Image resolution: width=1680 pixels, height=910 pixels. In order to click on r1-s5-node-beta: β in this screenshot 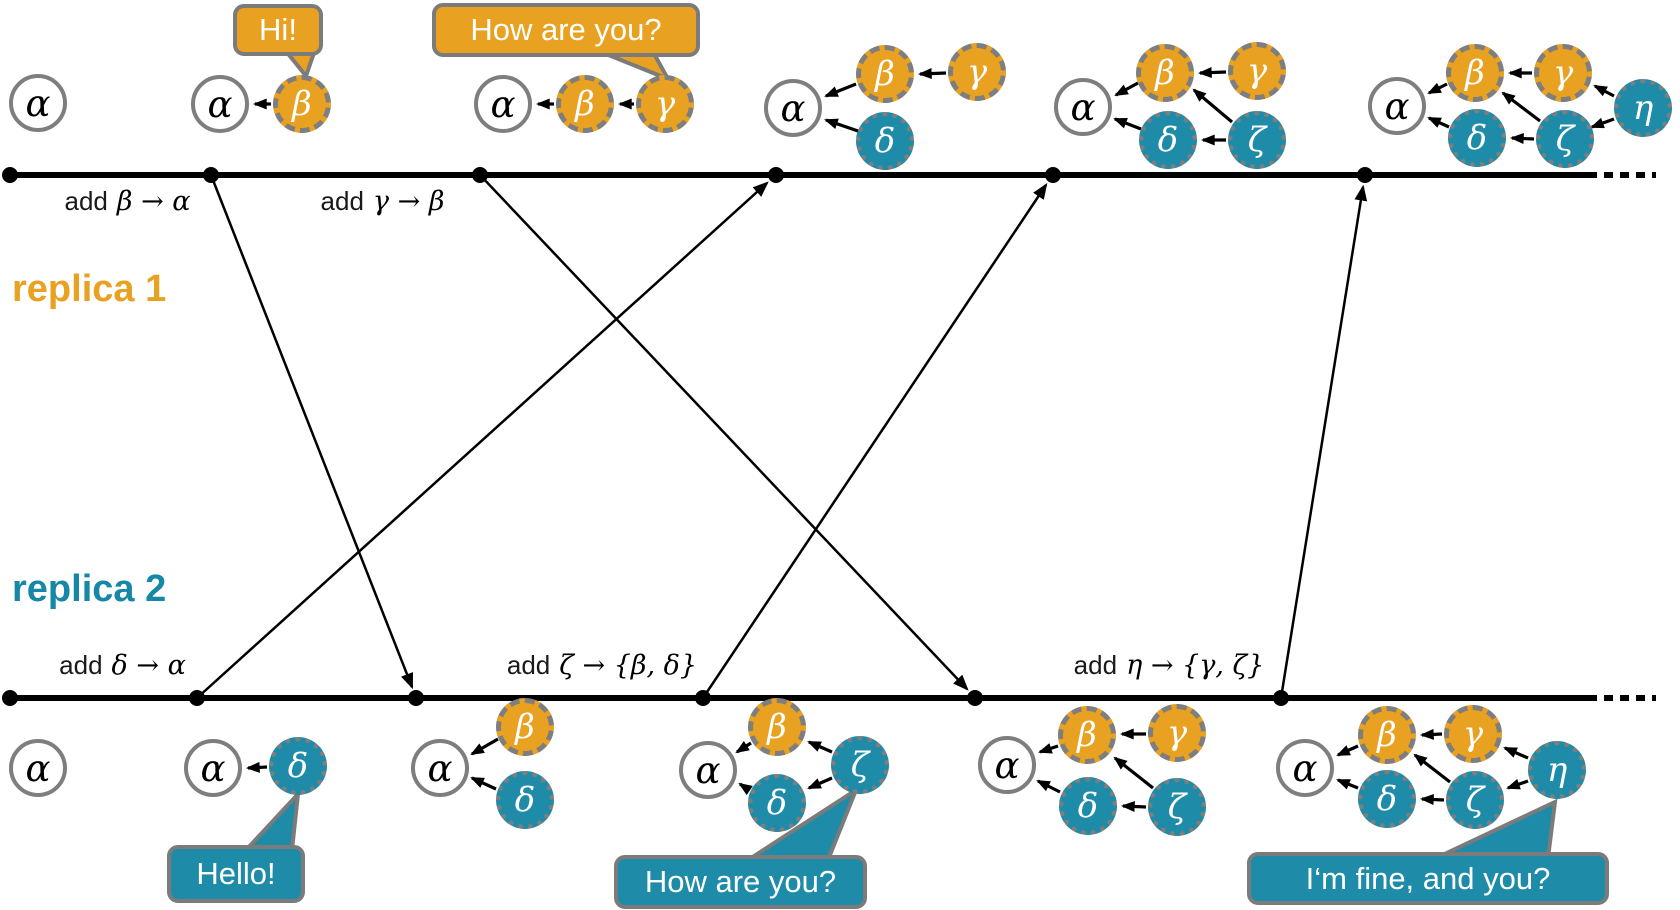, I will do `click(1165, 73)`.